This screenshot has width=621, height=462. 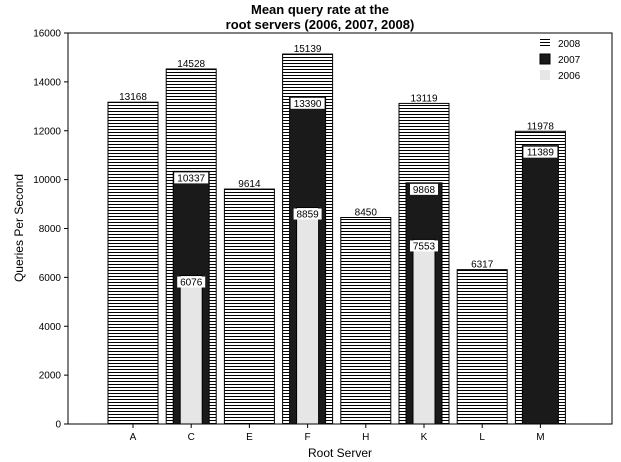 I want to click on y-tick-label: 8000, so click(x=50, y=229).